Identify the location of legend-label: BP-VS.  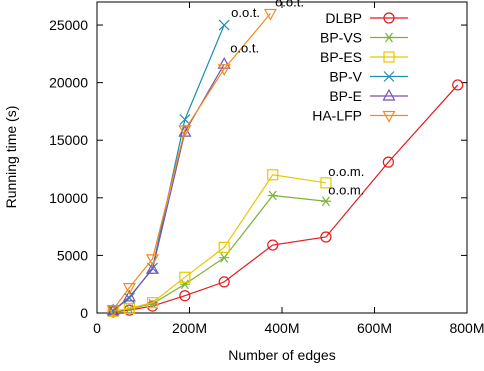
(341, 38).